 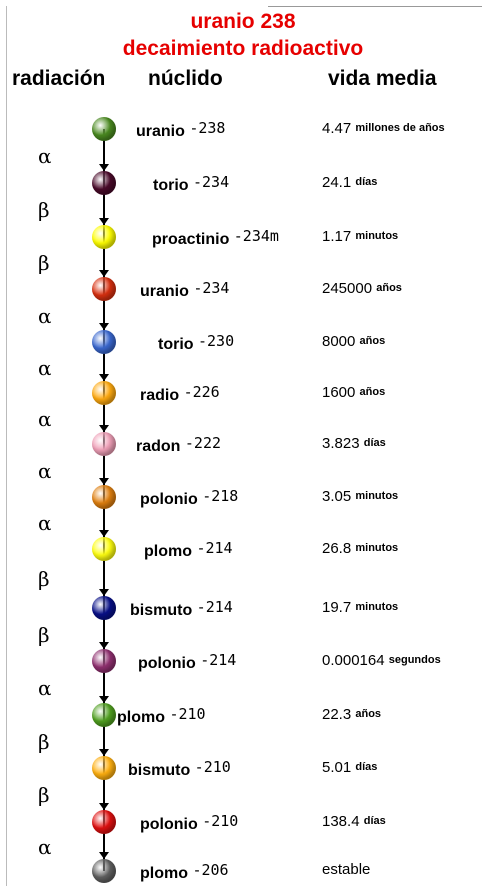 What do you see at coordinates (382, 78) in the screenshot?
I see `header-half-life: vida media` at bounding box center [382, 78].